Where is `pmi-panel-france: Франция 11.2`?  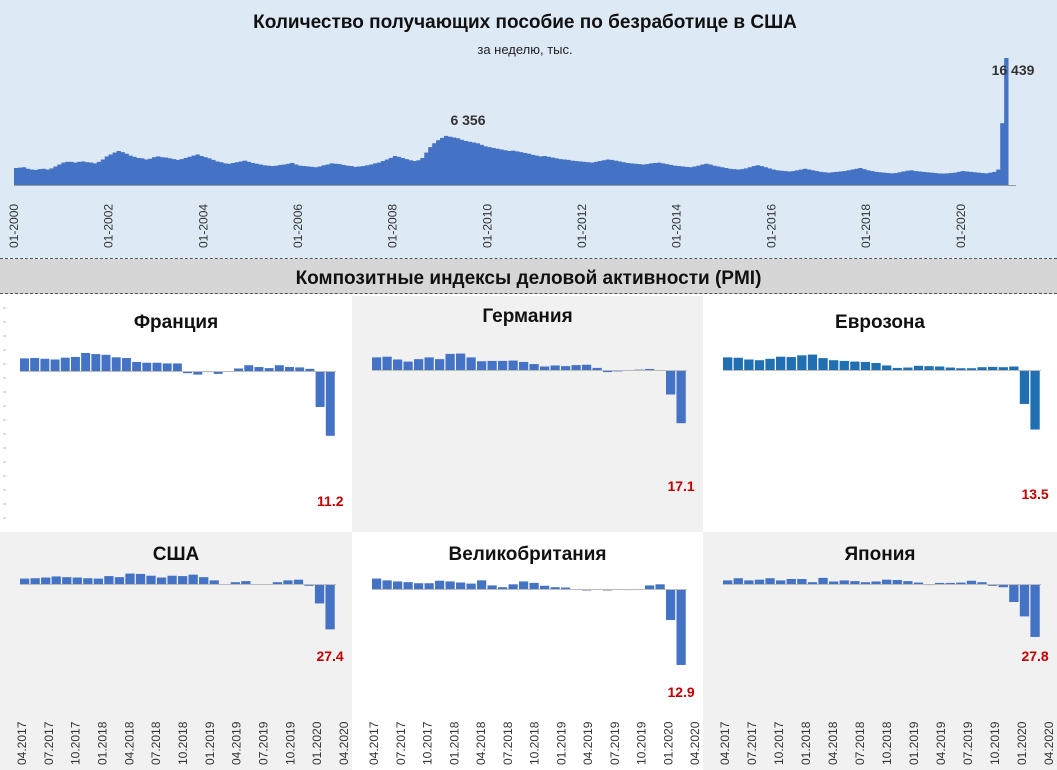
pmi-panel-france: Франция 11.2 is located at coordinates (176, 414).